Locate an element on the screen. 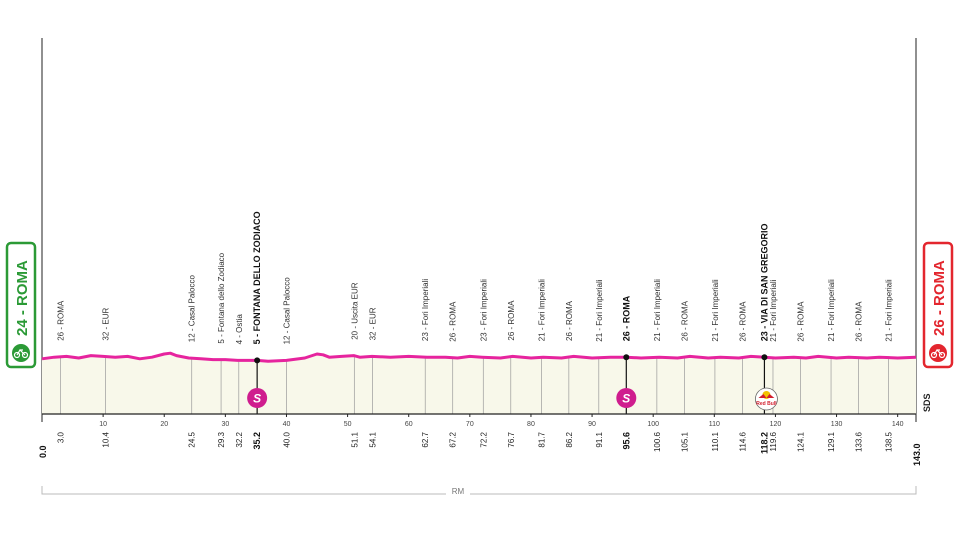  waypoint-km-label: 114.6 is located at coordinates (742, 441).